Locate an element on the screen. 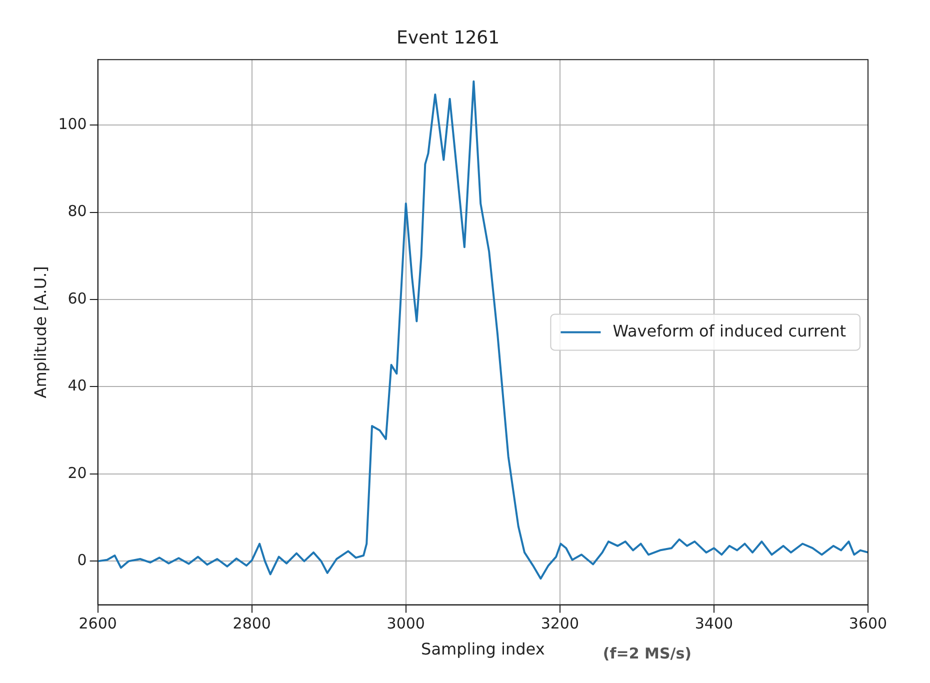  y-tick-label: 100 is located at coordinates (72, 123).